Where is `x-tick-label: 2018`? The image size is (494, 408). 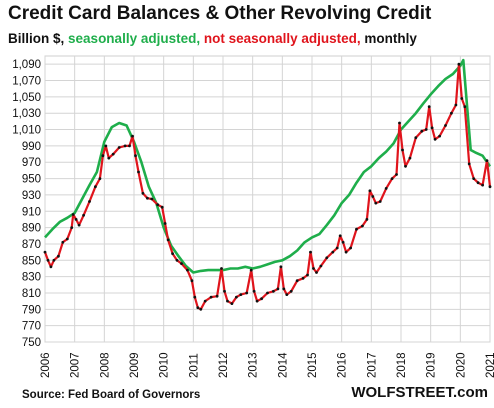 x-tick-label: 2018 is located at coordinates (402, 365).